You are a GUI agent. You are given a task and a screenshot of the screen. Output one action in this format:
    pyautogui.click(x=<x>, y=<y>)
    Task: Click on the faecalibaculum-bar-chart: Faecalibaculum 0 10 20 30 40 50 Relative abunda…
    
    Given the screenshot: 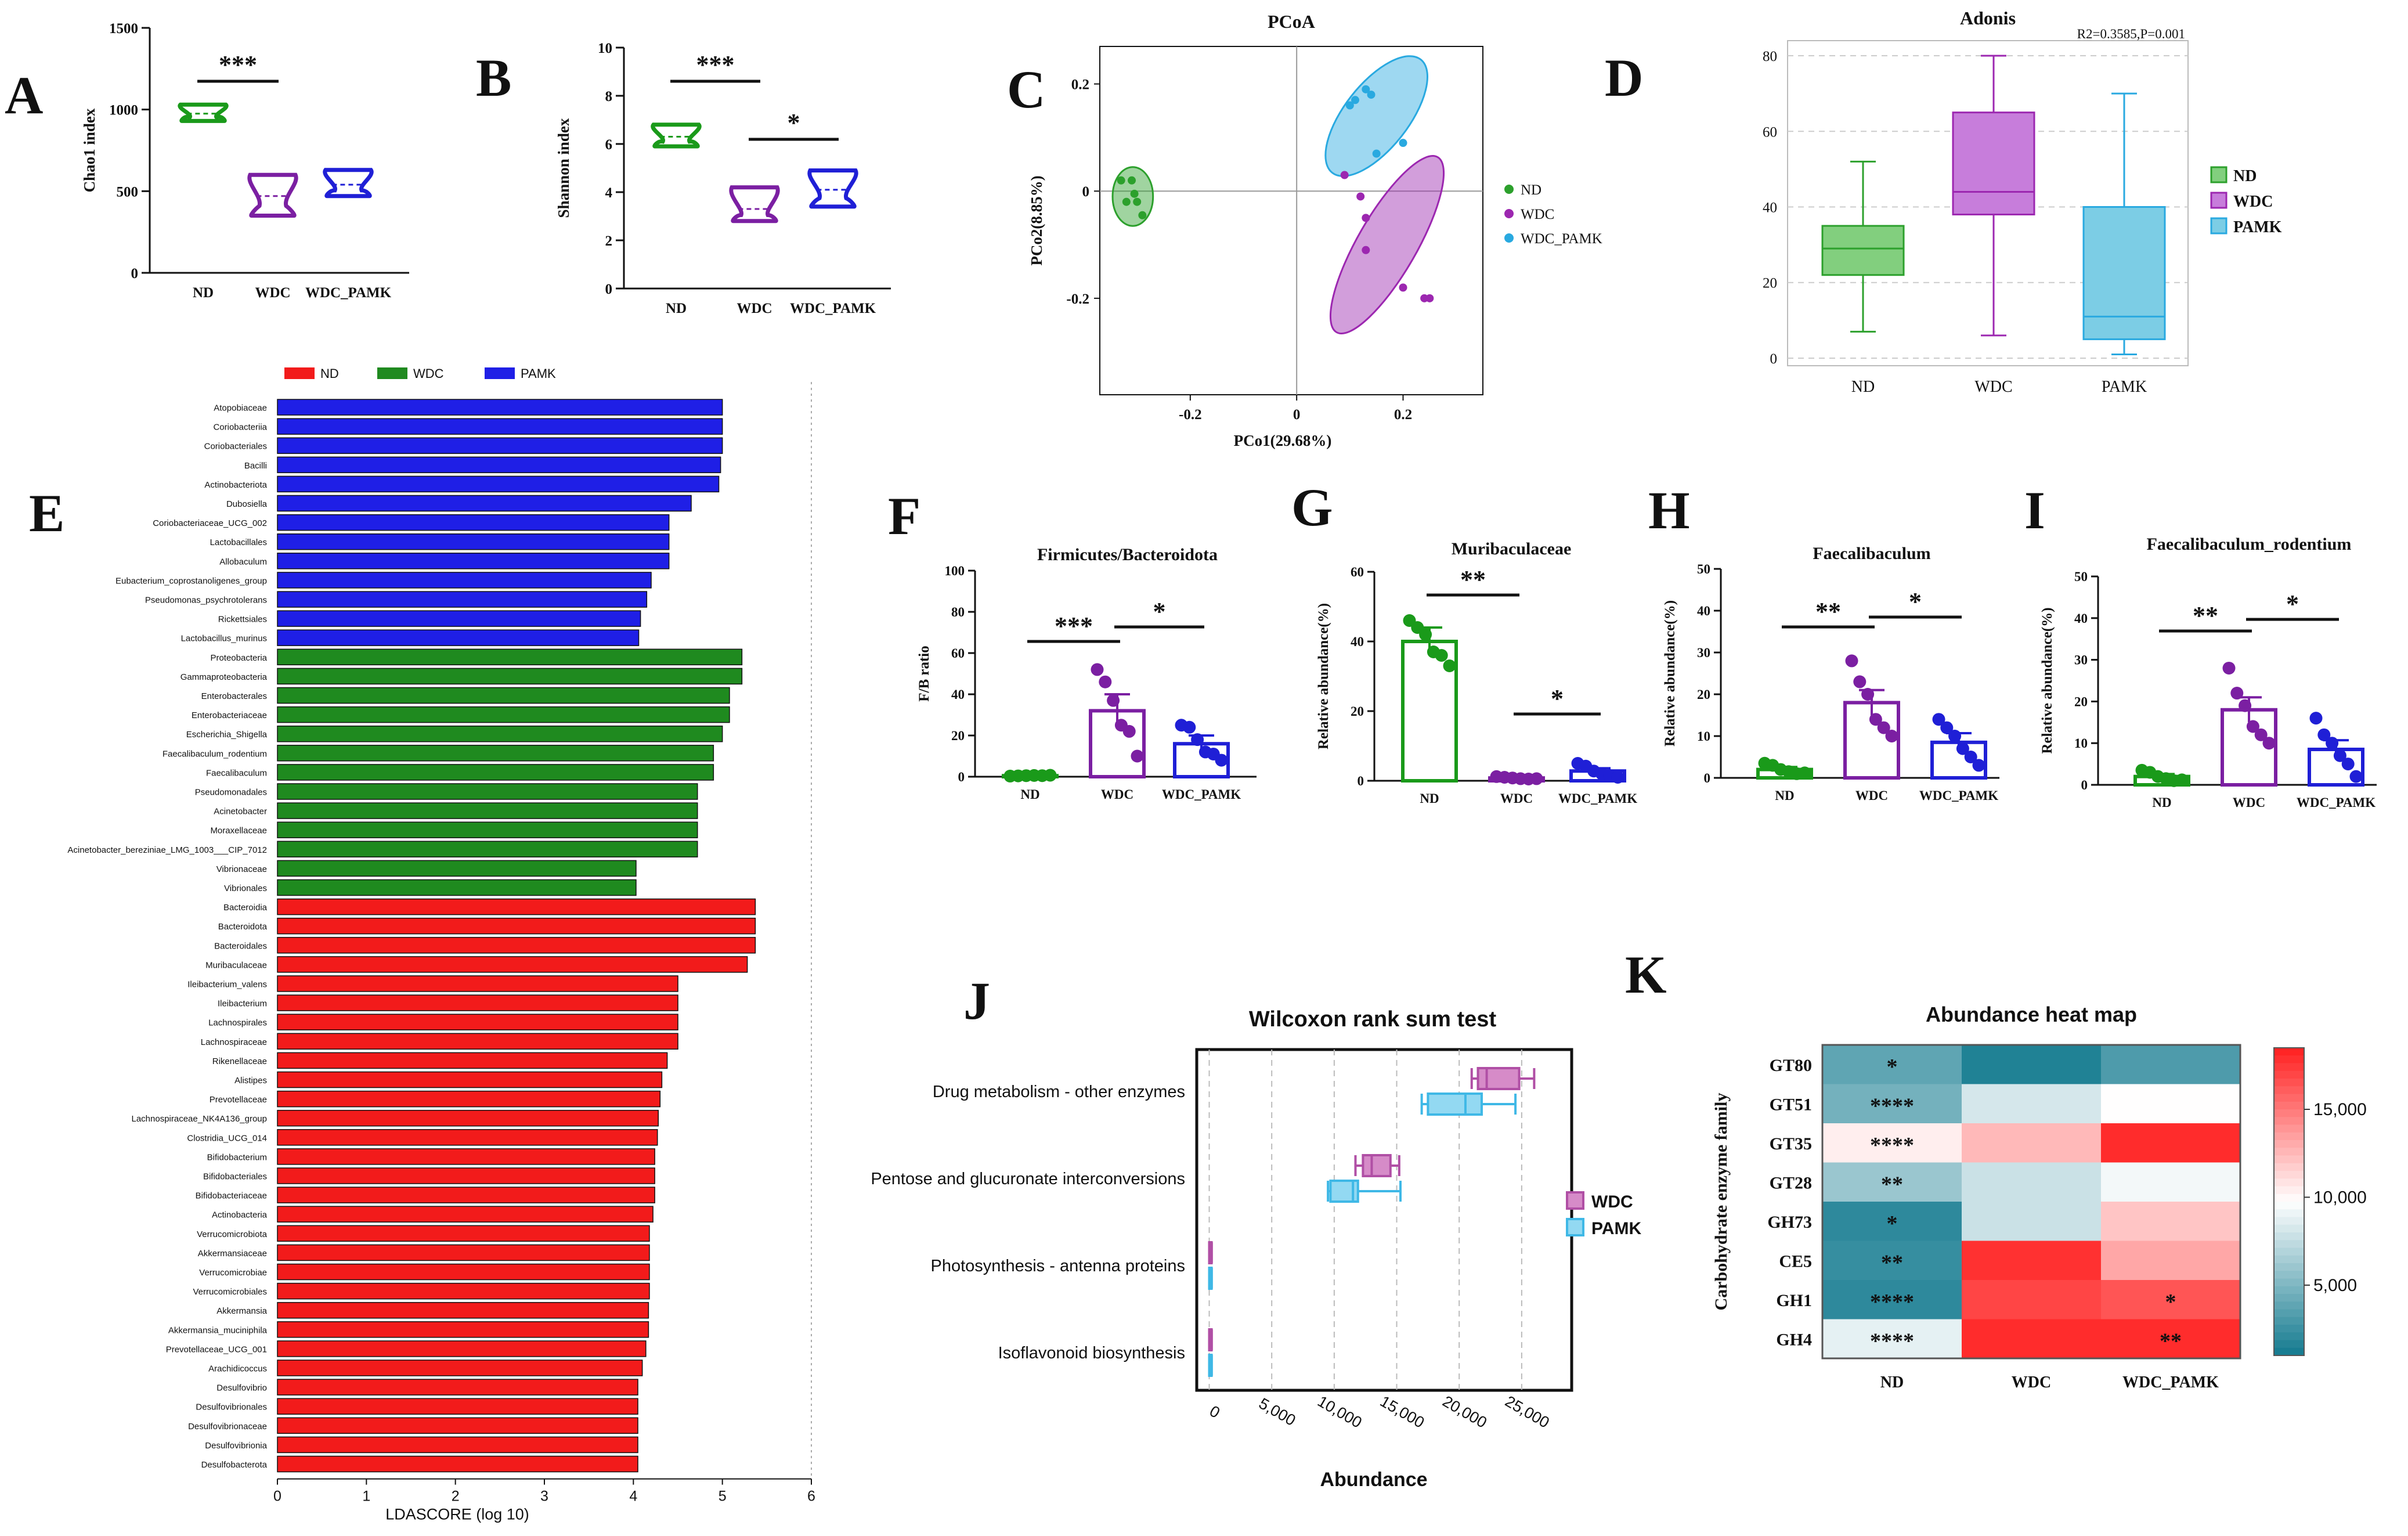 What is the action you would take?
    pyautogui.click(x=1830, y=673)
    